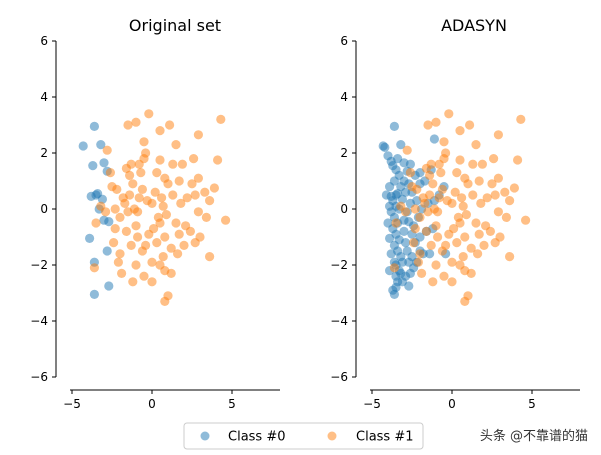 The width and height of the screenshot is (601, 455). I want to click on x-tick-label: −5, so click(72, 404).